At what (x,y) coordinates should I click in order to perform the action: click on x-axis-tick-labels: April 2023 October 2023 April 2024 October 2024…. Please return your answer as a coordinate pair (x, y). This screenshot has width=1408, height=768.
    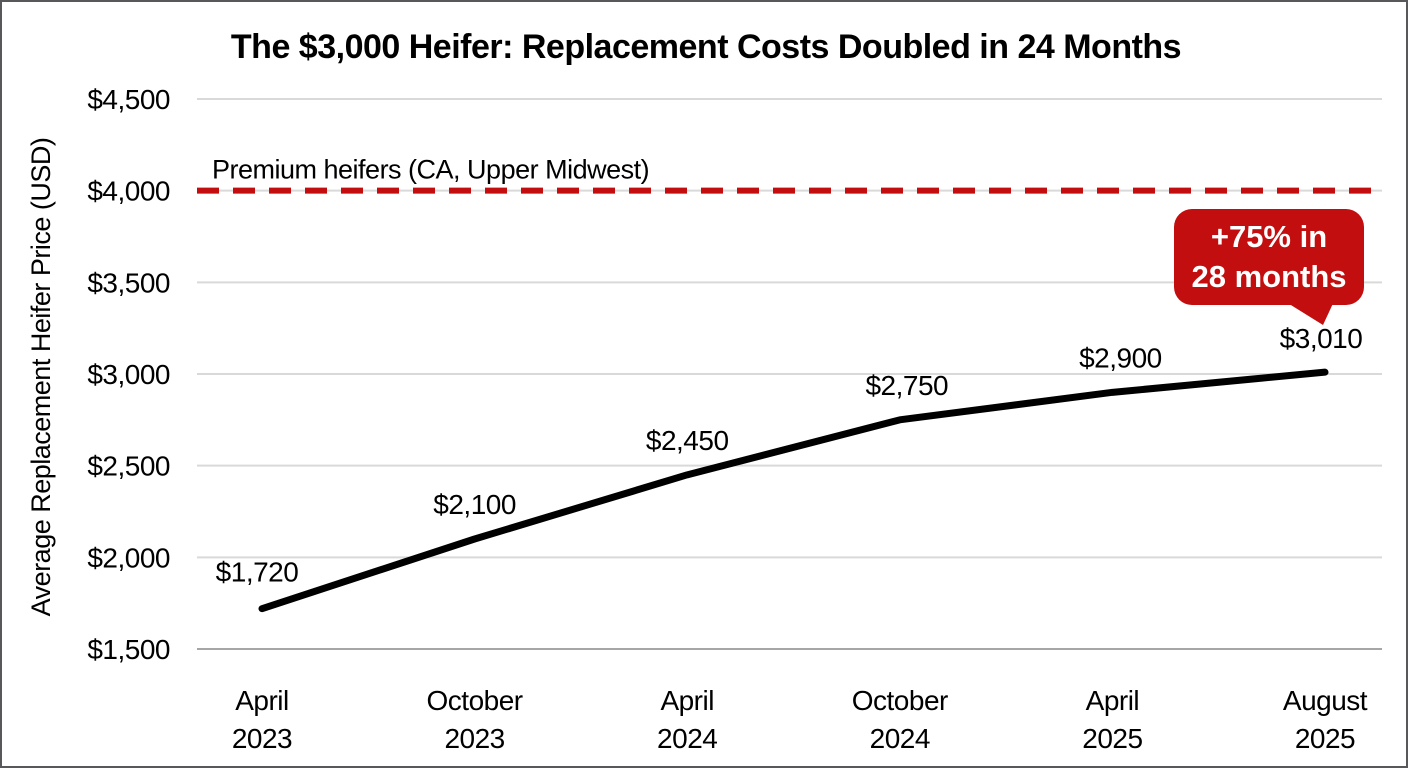
    Looking at the image, I should click on (800, 719).